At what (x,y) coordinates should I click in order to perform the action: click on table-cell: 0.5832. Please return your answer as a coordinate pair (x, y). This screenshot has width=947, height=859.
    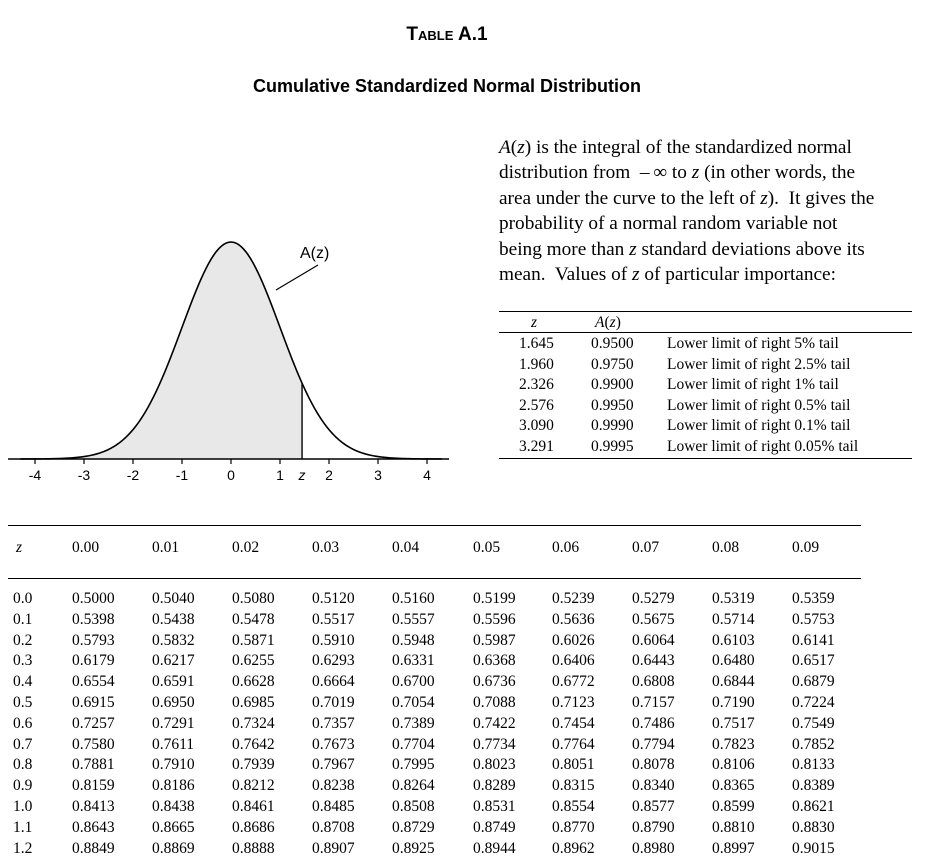
    Looking at the image, I should click on (173, 640).